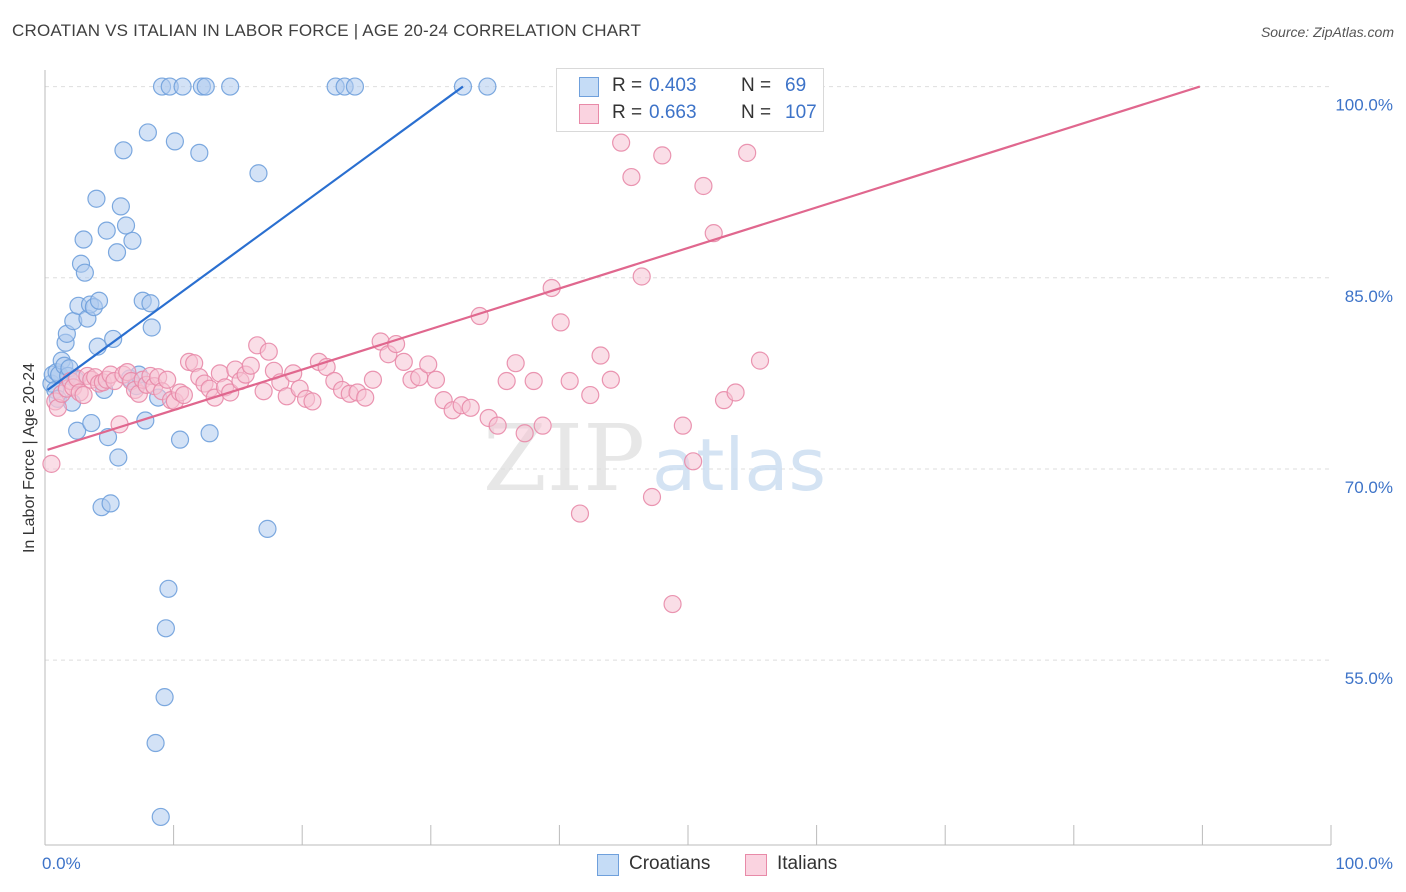  I want to click on italians-legend-label: Italians, so click(807, 863).